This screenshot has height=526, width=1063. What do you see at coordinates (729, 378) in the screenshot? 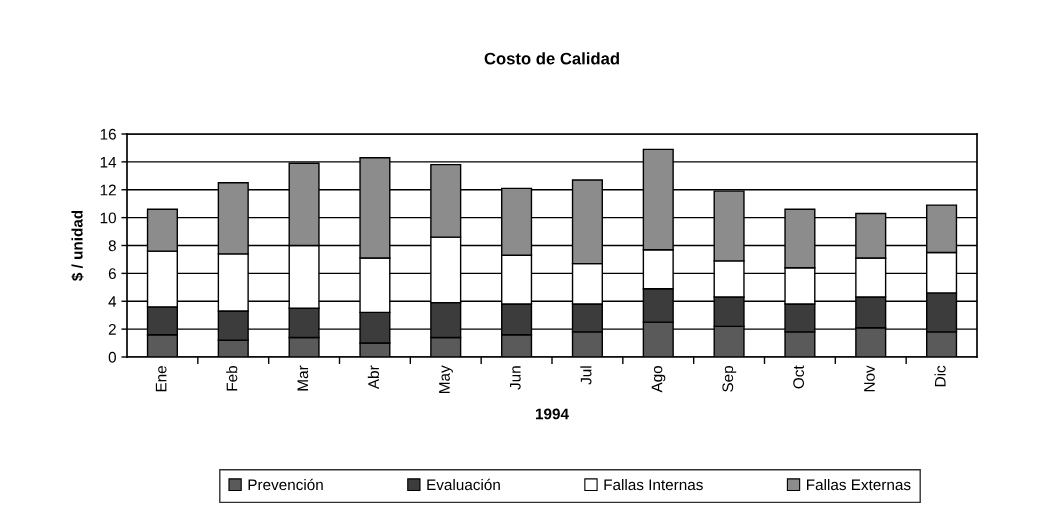
I see `x-tick-label: Sep` at bounding box center [729, 378].